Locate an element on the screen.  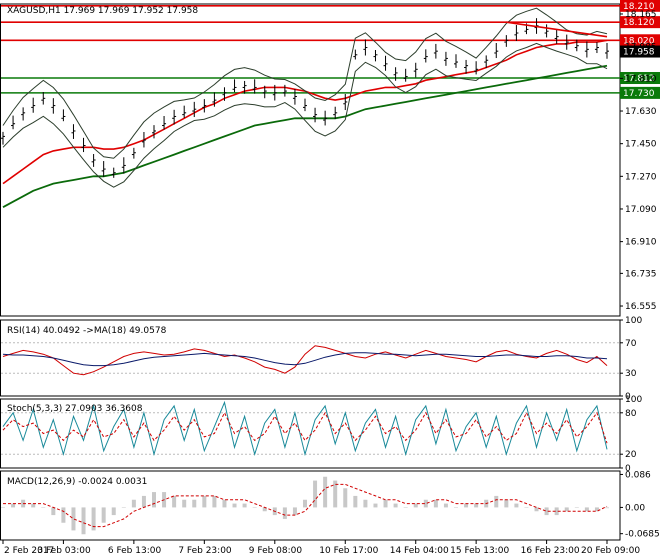
rsi-tick-label: 100 is located at coordinates (633, 321).